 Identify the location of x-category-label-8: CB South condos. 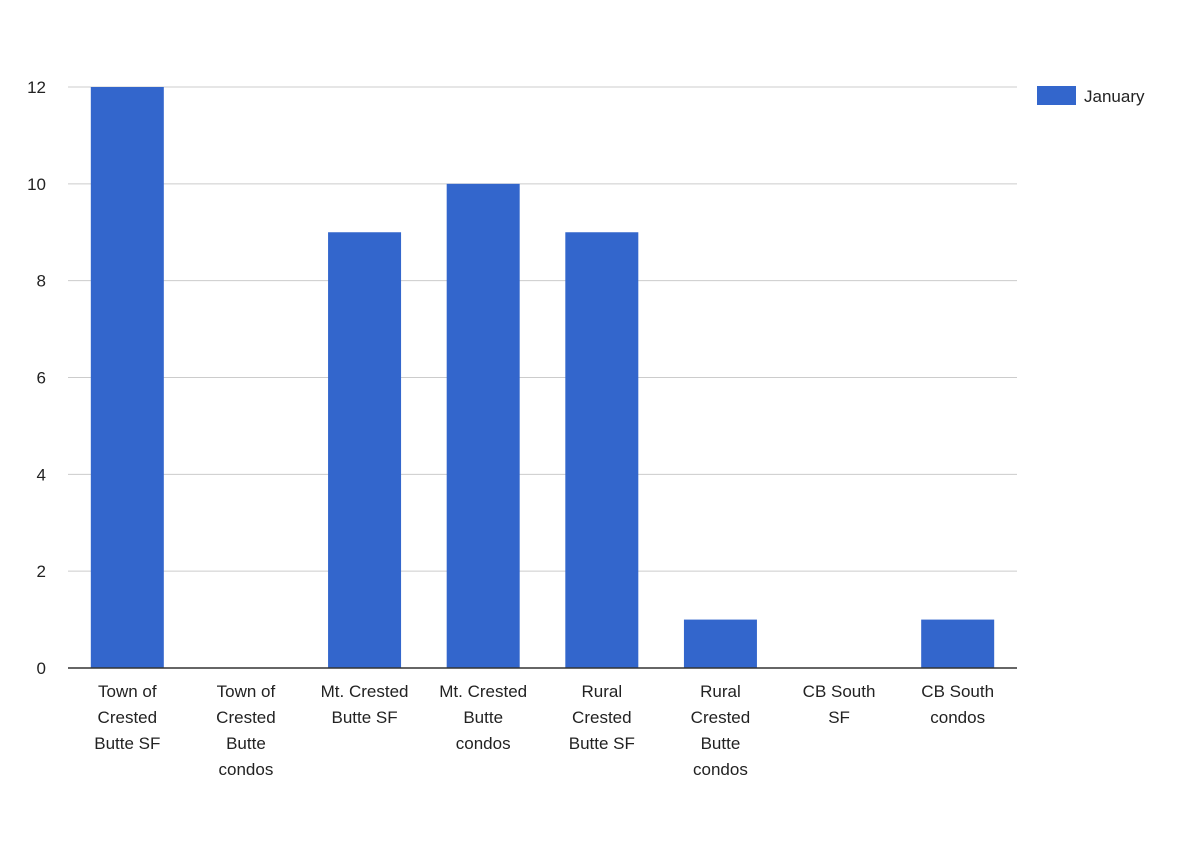
(957, 704).